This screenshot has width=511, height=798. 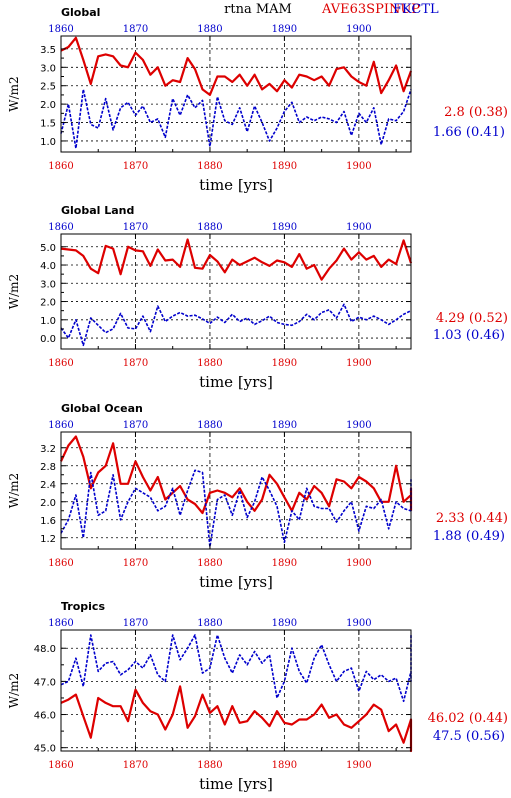 I want to click on exp-stat: 46.02 (0.44), so click(x=468, y=718).